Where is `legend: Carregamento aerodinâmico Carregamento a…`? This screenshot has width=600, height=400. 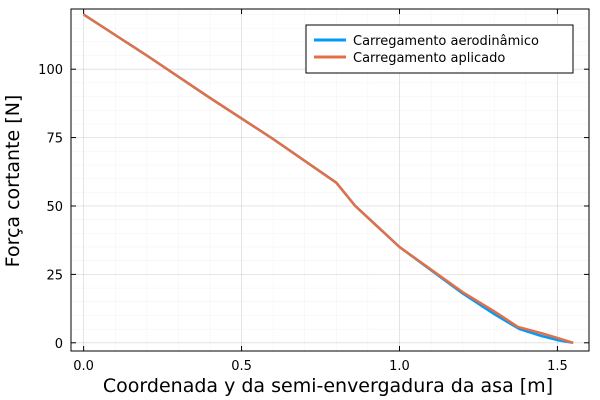
legend: Carregamento aerodinâmico Carregamento a… is located at coordinates (439, 49).